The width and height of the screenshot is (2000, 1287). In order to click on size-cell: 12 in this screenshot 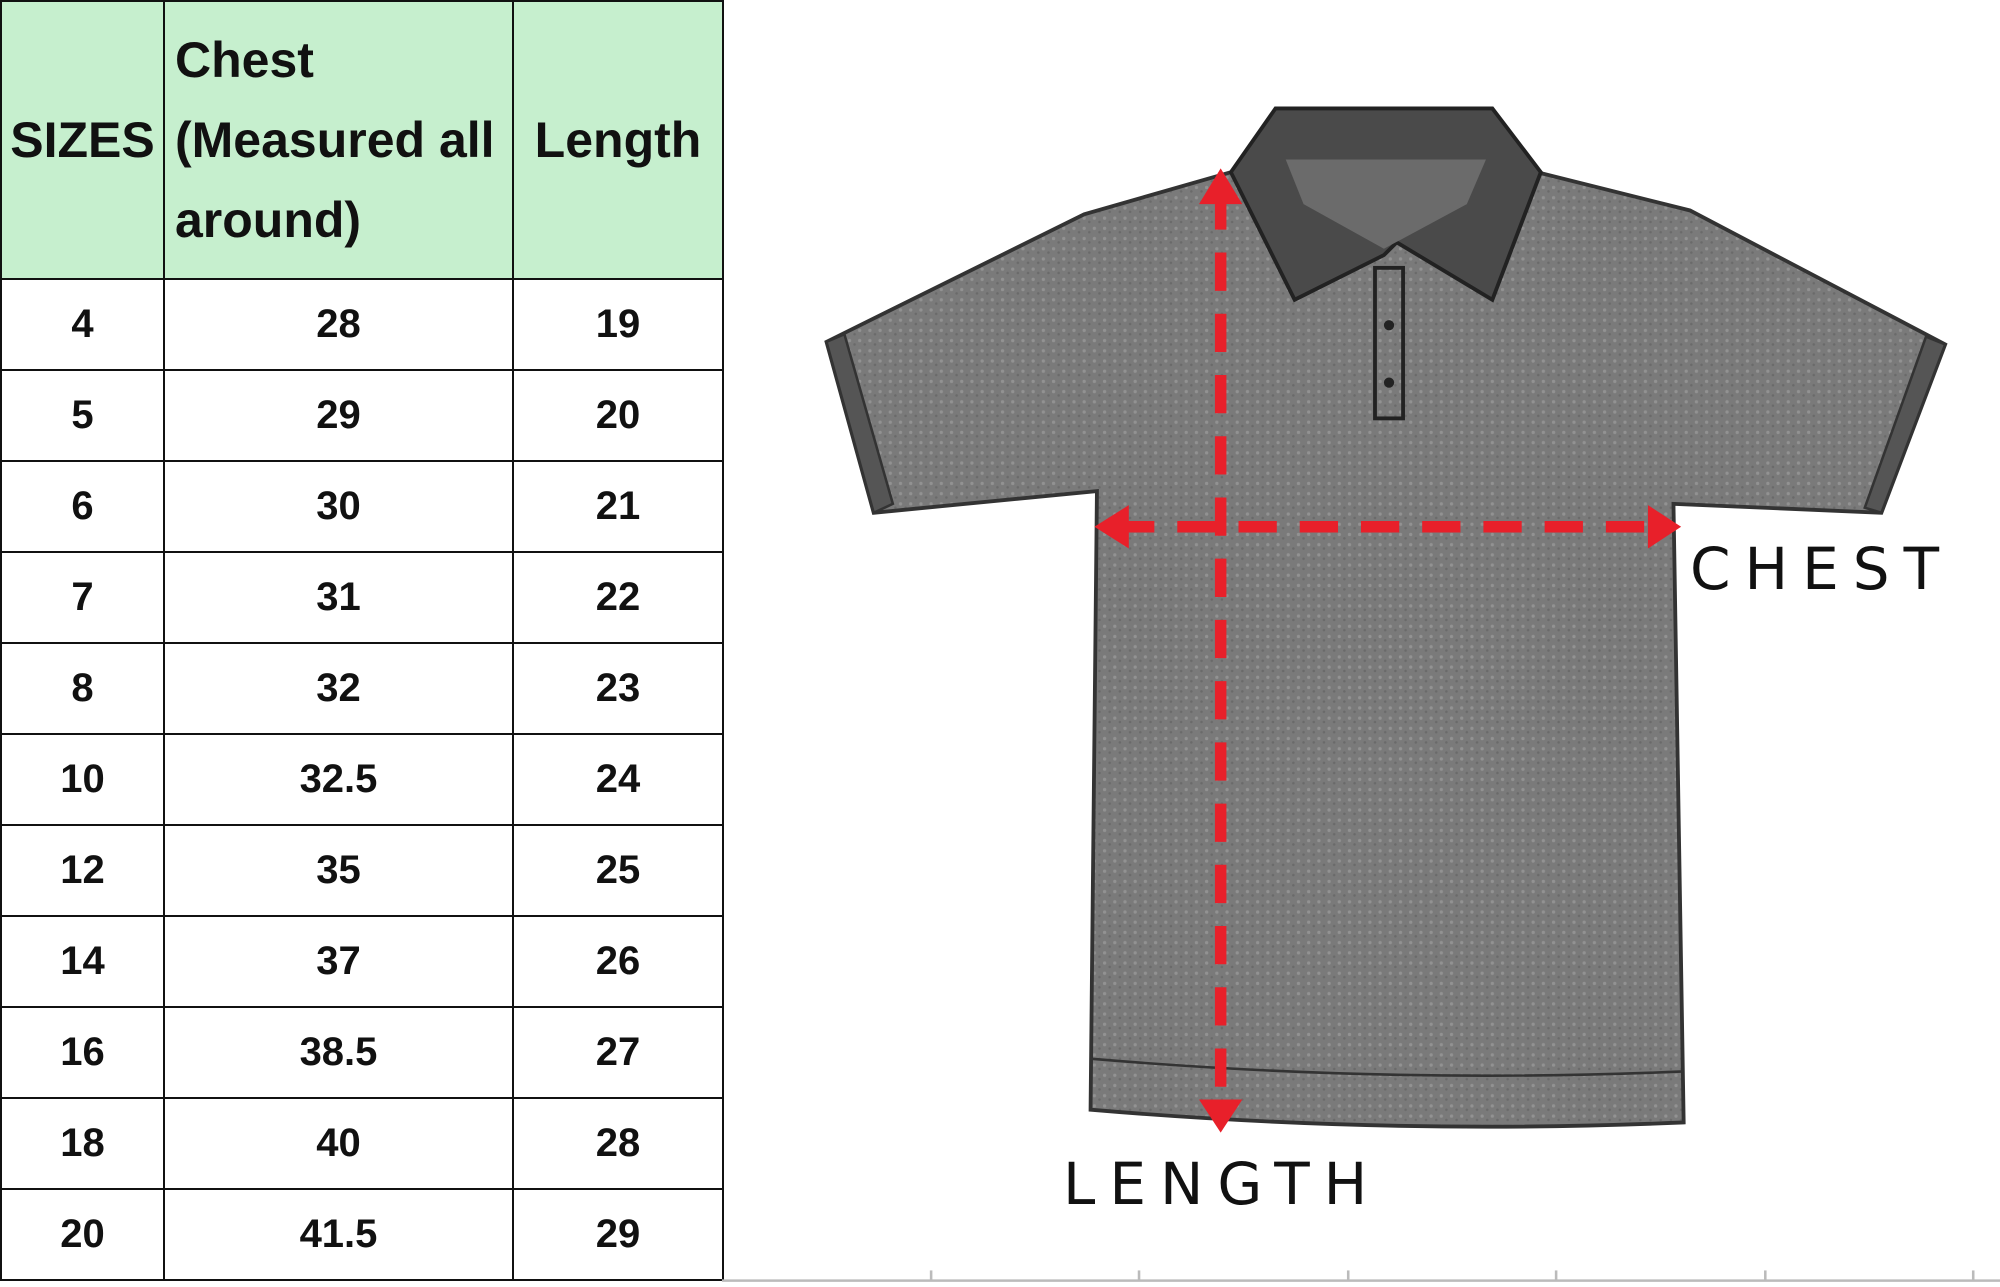, I will do `click(82, 870)`.